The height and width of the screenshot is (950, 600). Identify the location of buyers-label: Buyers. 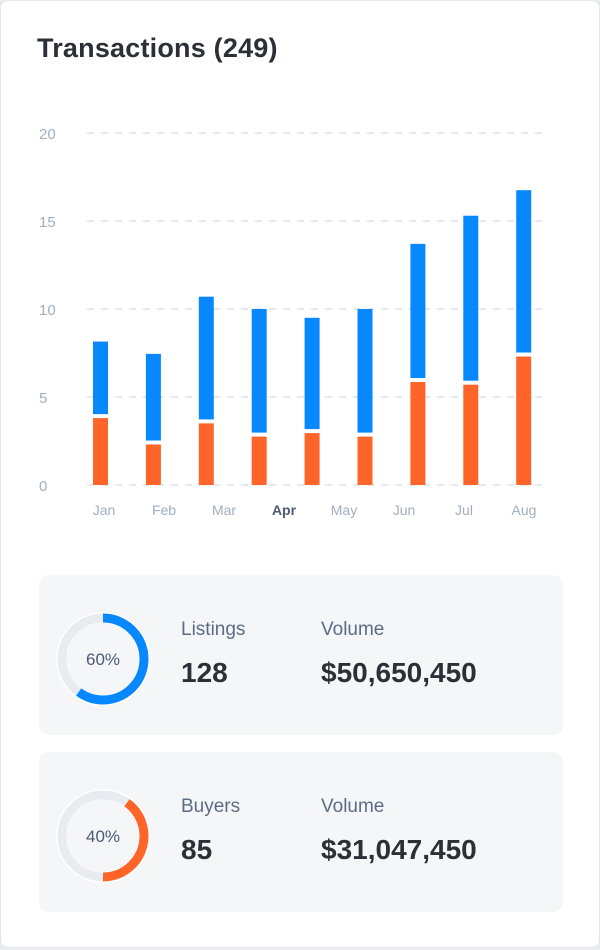
(211, 806).